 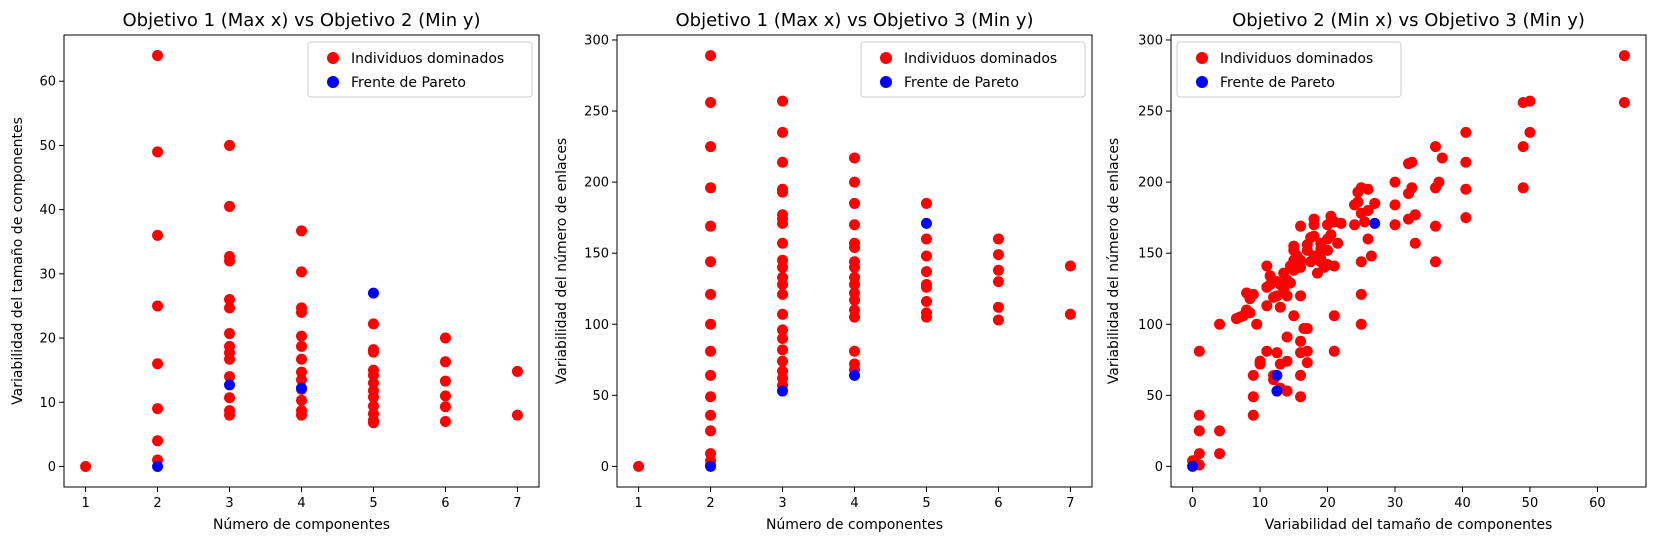 I want to click on legend-box, so click(x=1289, y=69).